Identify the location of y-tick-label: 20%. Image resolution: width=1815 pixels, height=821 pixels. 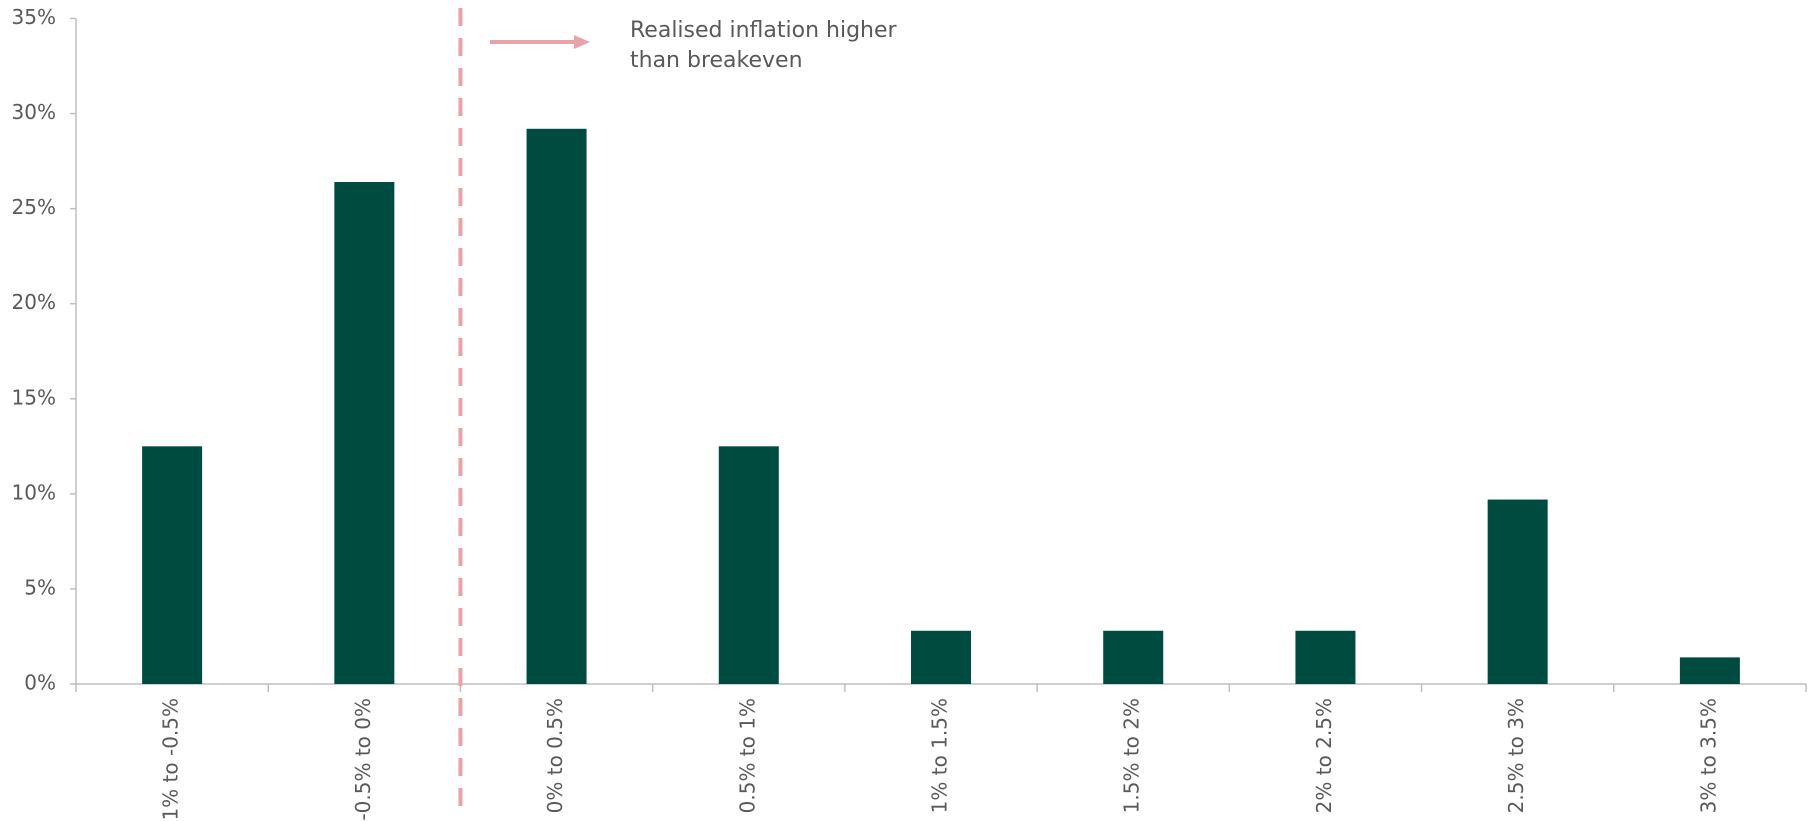
(34, 302).